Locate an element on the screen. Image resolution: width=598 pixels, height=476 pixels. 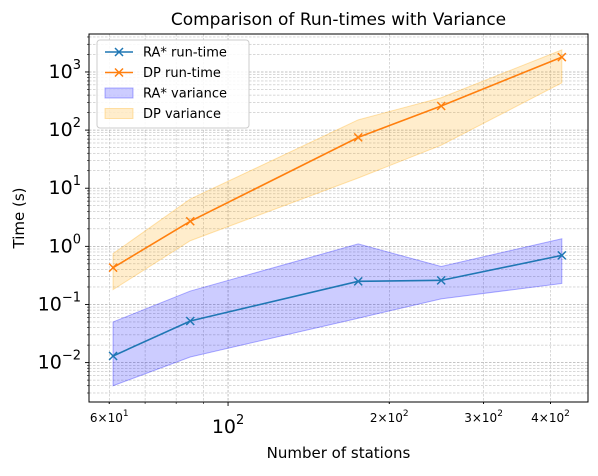
y-tick-label: 10¹ is located at coordinates (65, 186).